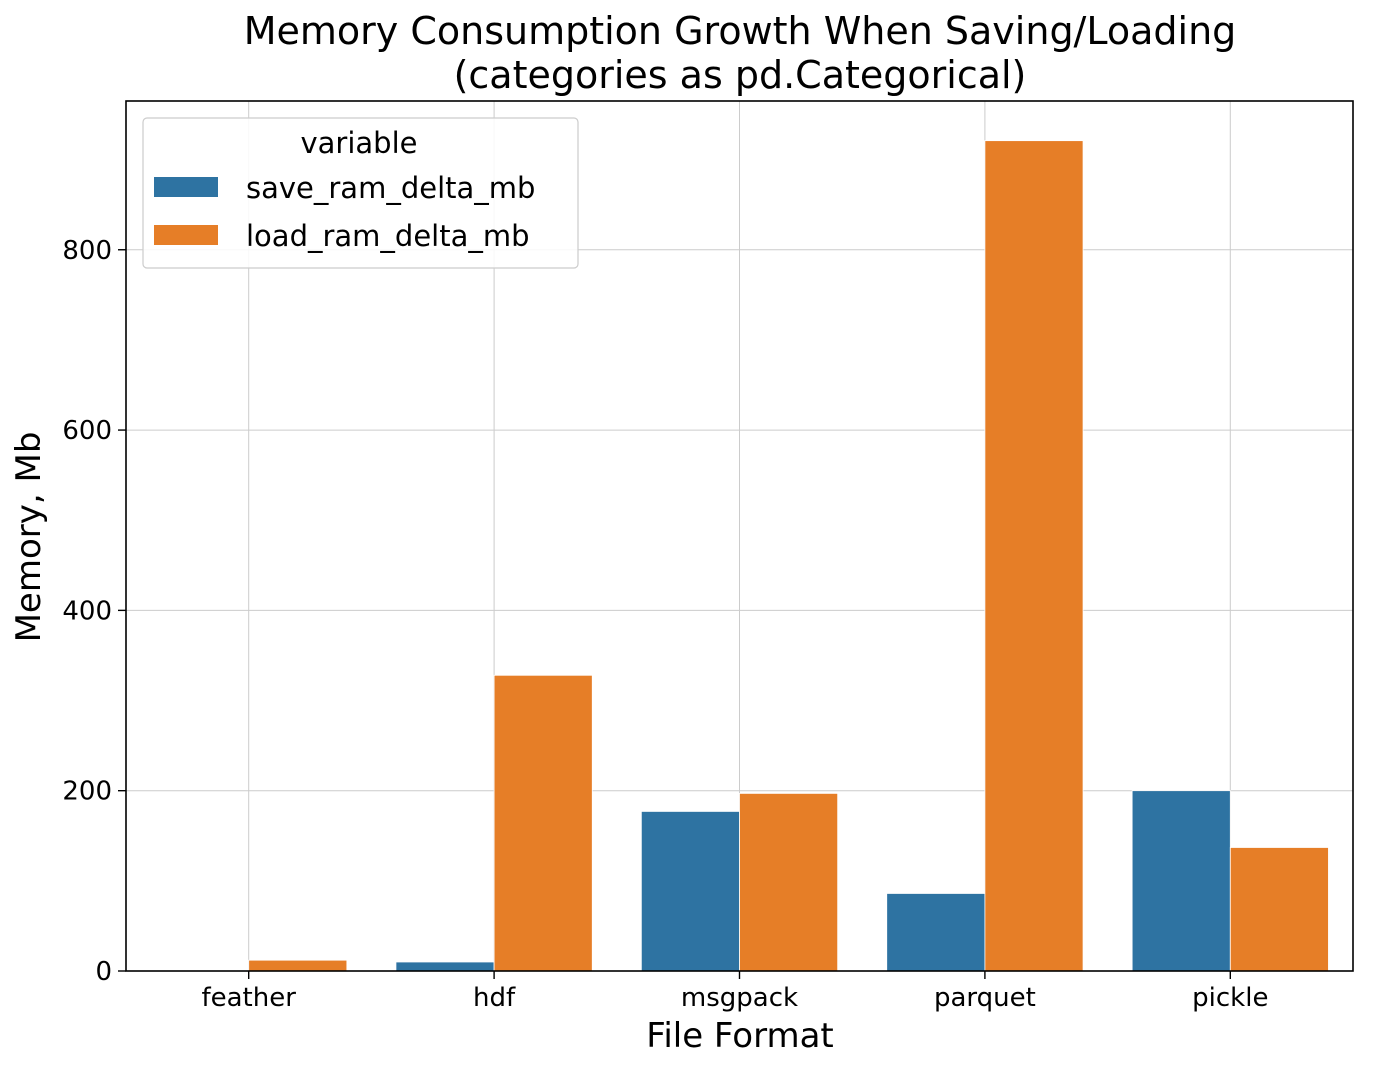 The height and width of the screenshot is (1070, 1374). I want to click on x-tick-label: feather, so click(248, 998).